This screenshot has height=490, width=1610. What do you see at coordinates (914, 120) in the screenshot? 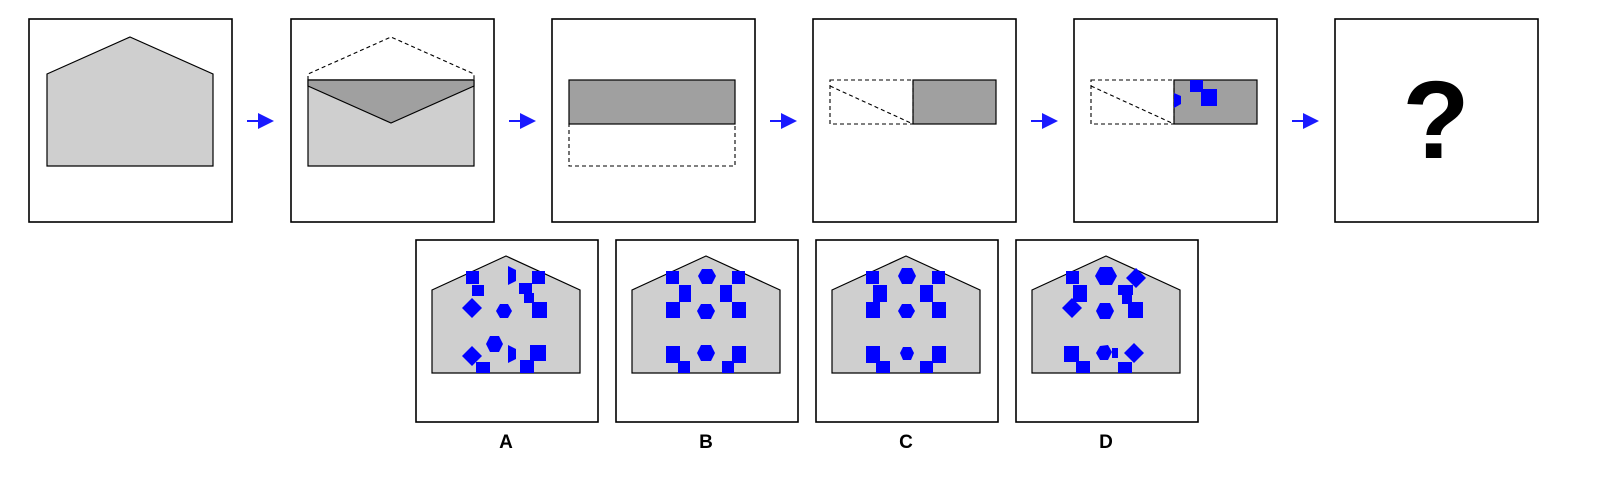
I see `step-4-panel` at bounding box center [914, 120].